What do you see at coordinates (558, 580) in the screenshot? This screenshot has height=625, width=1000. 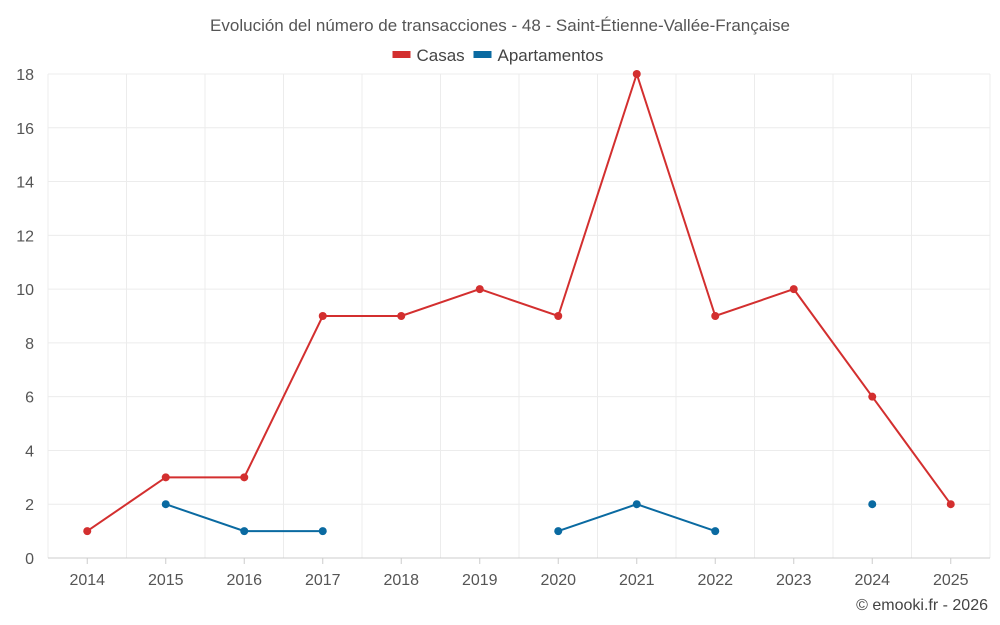 I see `x-tick-label: 2020` at bounding box center [558, 580].